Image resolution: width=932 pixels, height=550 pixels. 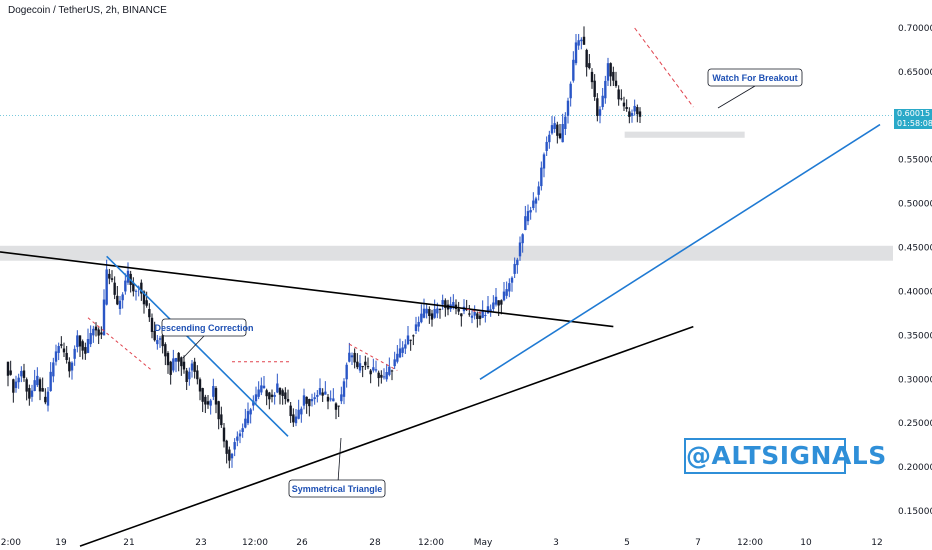 I want to click on y-axis-tick: 0.20000, so click(x=915, y=468).